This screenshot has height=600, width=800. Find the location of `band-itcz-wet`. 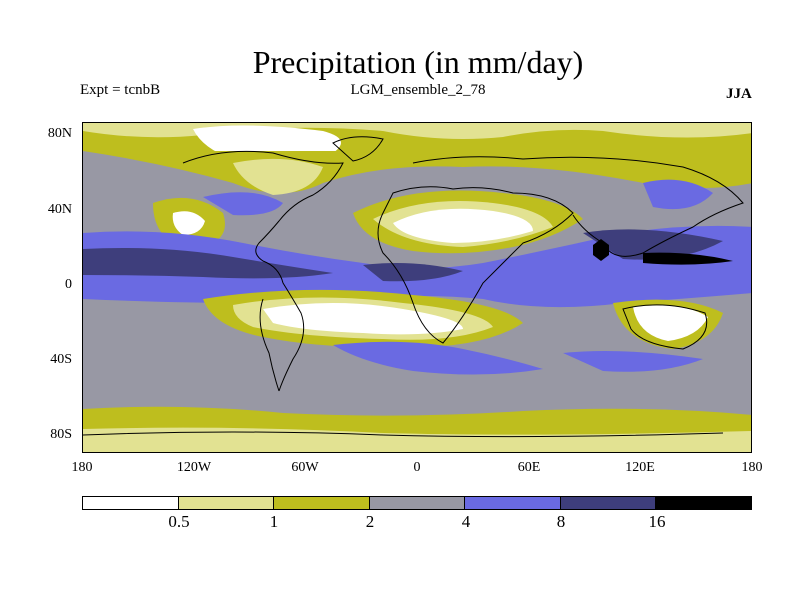

band-itcz-wet is located at coordinates (417, 266).